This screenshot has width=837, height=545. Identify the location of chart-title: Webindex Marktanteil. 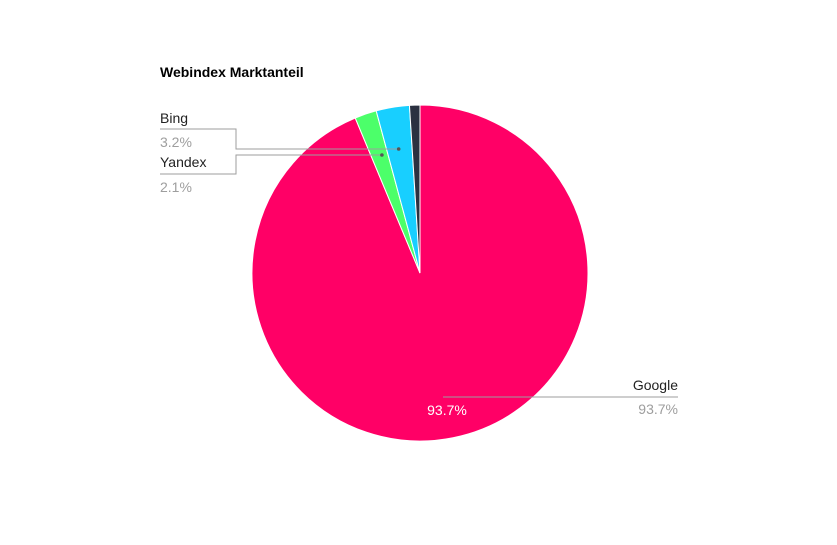
(232, 72).